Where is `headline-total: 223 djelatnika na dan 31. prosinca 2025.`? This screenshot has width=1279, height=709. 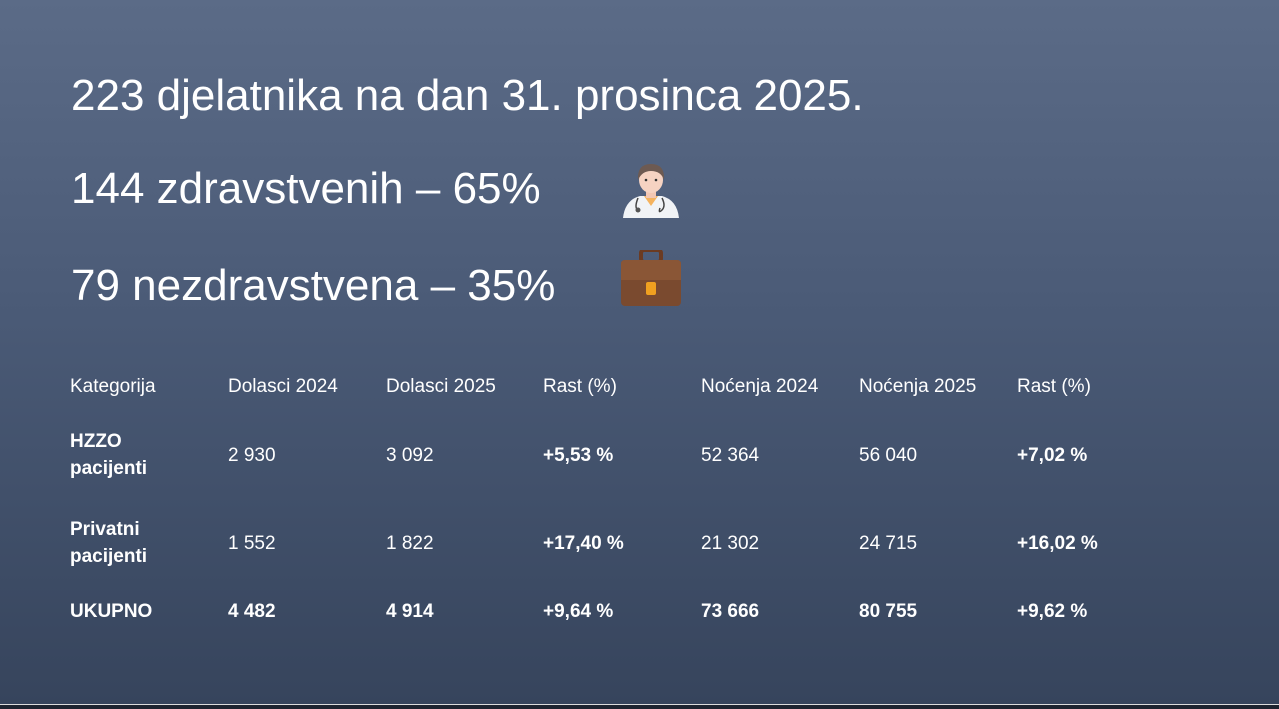
headline-total: 223 djelatnika na dan 31. prosinca 2025. is located at coordinates (467, 95).